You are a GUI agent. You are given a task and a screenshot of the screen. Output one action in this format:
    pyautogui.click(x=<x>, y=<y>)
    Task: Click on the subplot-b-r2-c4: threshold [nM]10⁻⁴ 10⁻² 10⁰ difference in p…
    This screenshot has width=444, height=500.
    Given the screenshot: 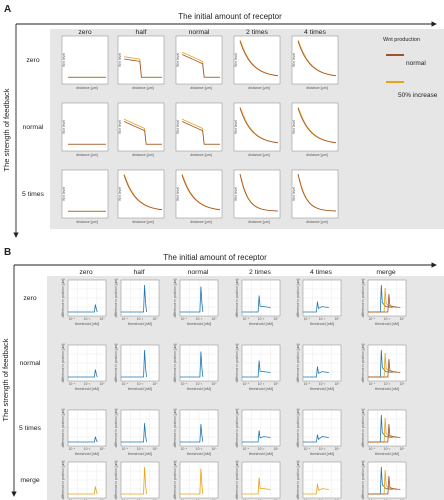 What is the action you would take?
    pyautogui.click(x=319, y=432)
    